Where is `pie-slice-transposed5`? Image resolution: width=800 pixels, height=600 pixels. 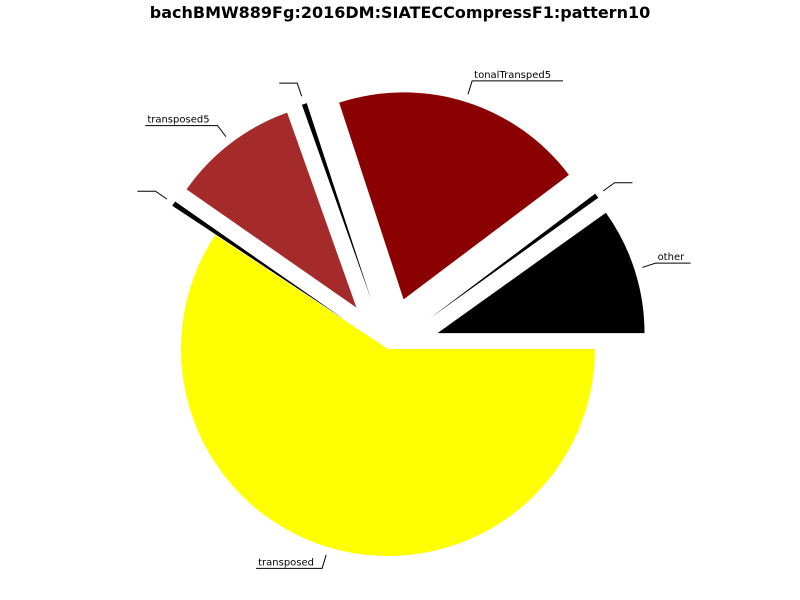
pie-slice-transposed5 is located at coordinates (271, 210).